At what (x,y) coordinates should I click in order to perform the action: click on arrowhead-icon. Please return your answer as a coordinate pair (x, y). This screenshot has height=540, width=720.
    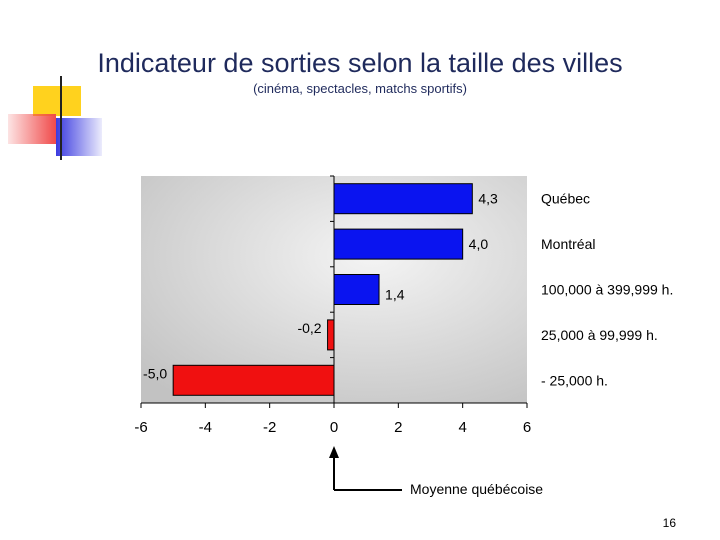
    Looking at the image, I should click on (334, 452).